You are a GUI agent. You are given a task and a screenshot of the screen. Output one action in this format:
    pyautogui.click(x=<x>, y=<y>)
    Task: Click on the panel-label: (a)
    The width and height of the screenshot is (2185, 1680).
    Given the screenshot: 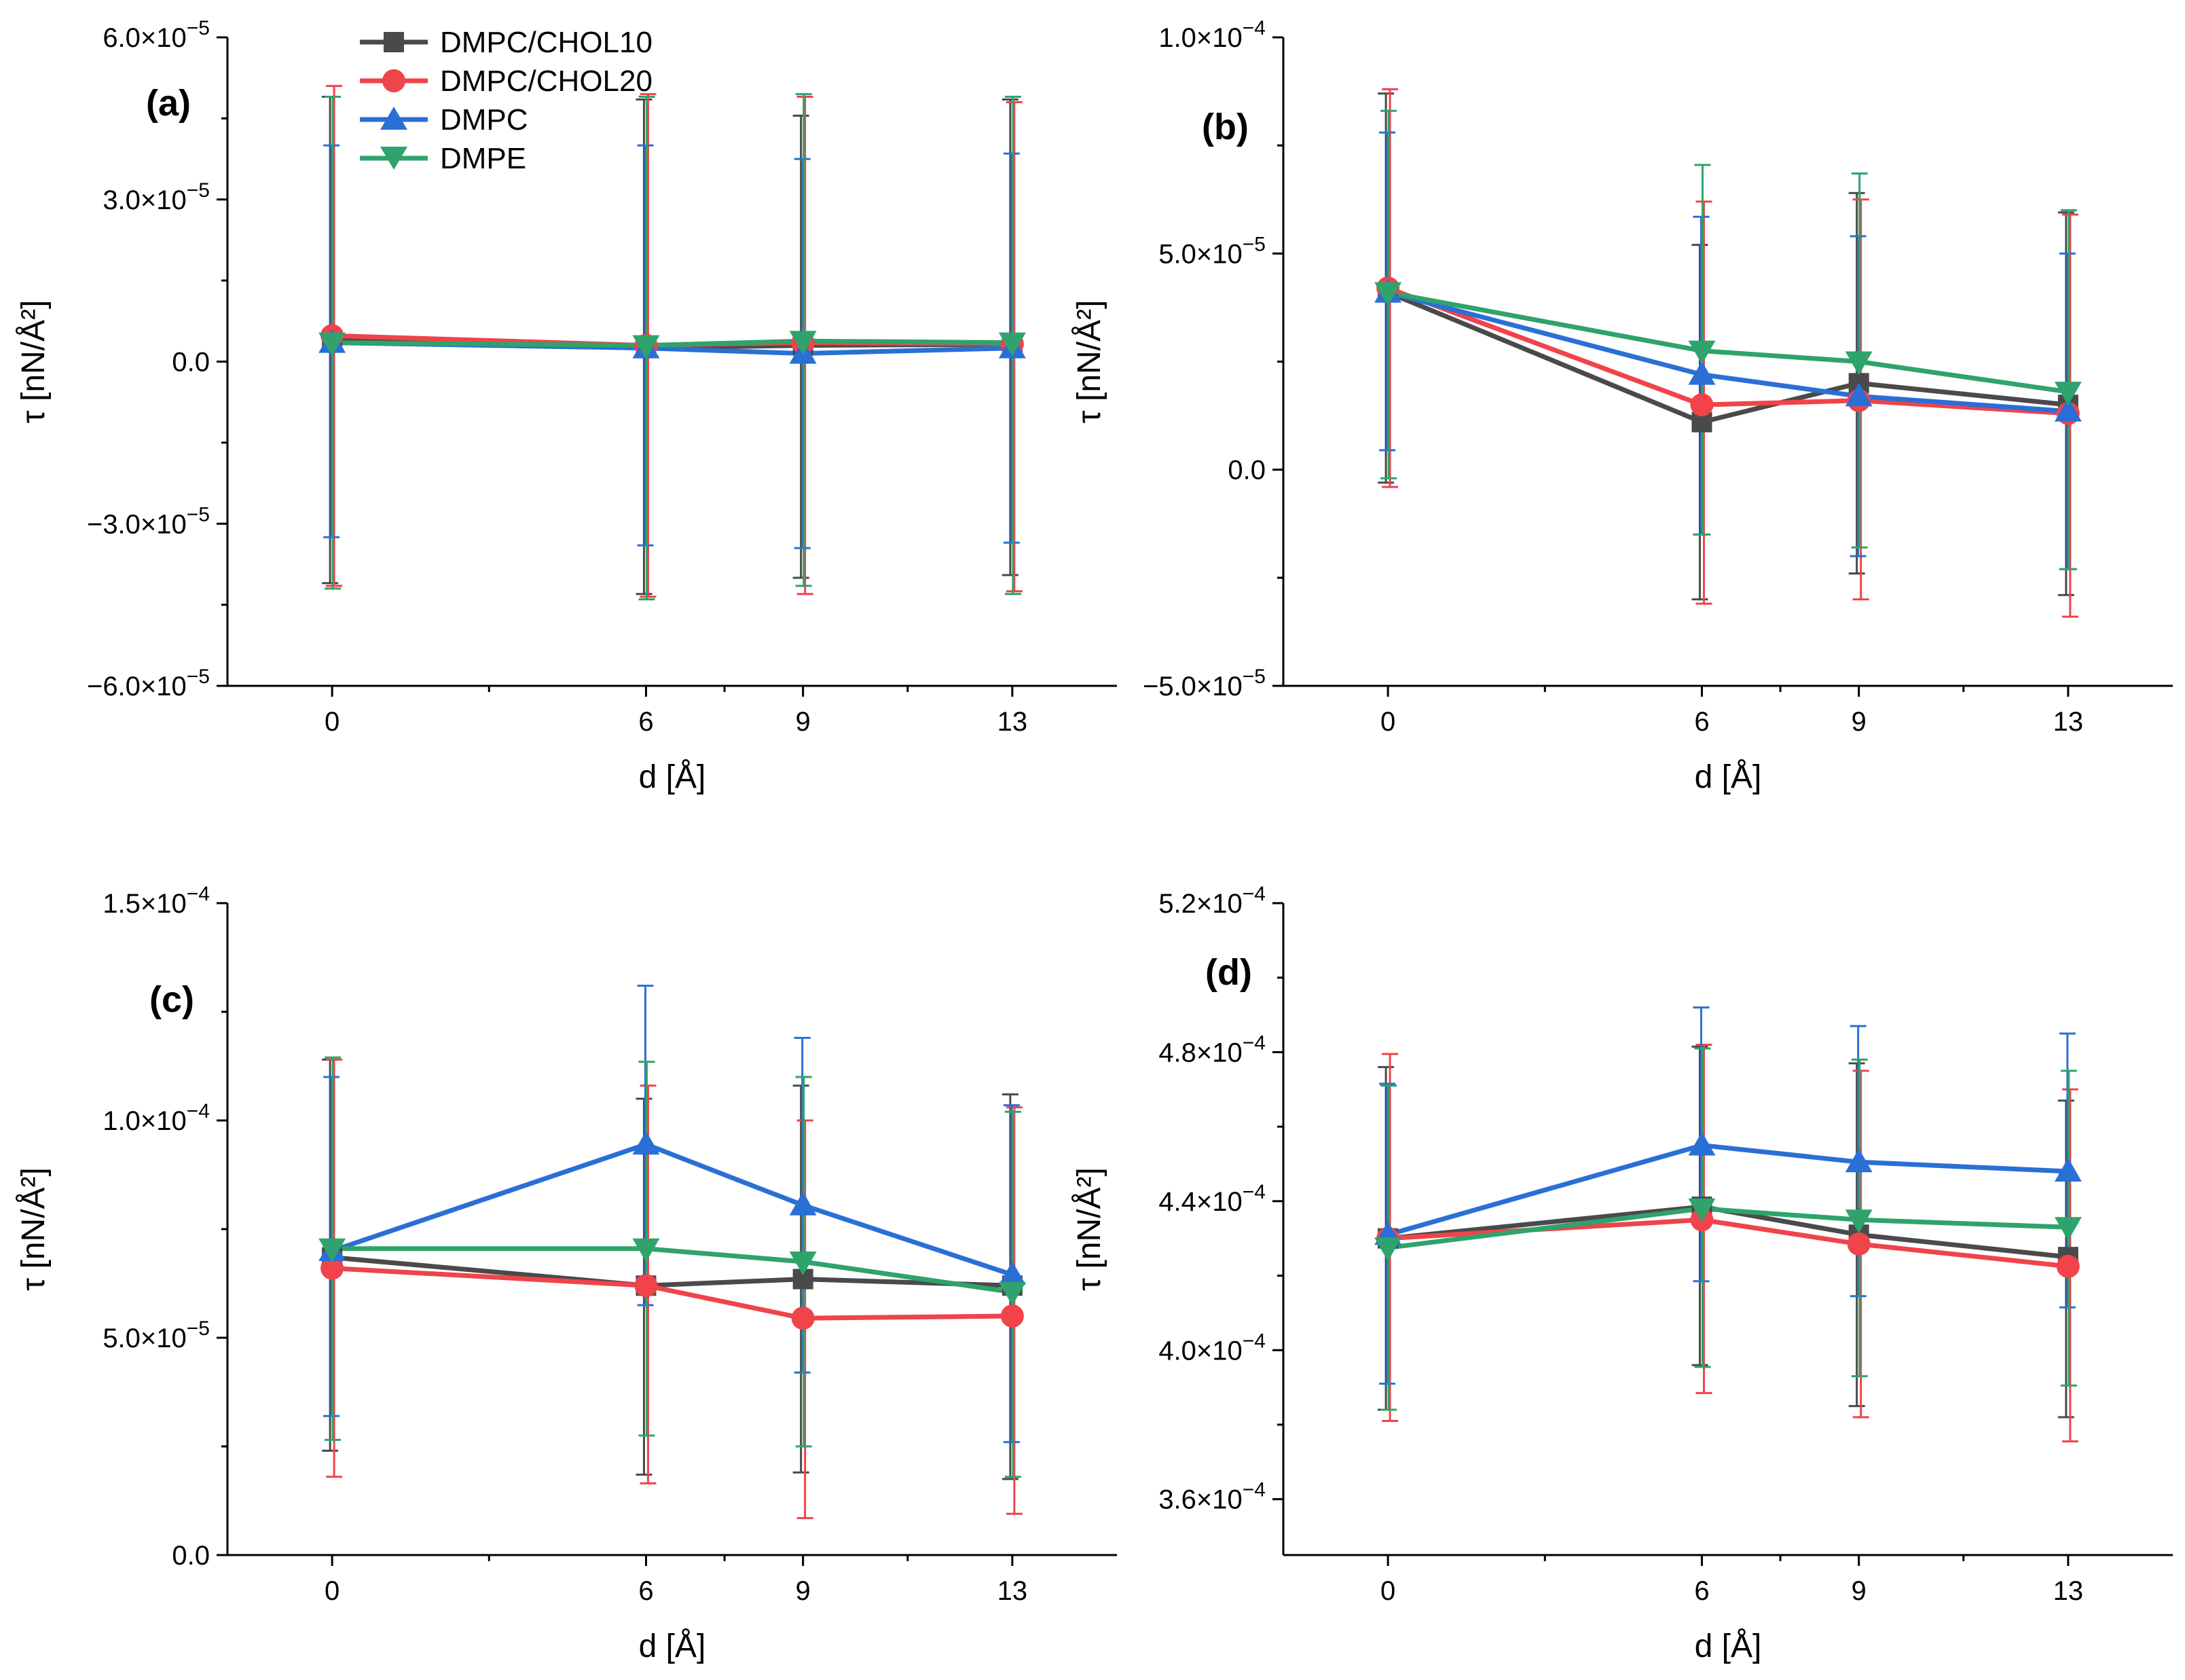 What is the action you would take?
    pyautogui.click(x=169, y=103)
    